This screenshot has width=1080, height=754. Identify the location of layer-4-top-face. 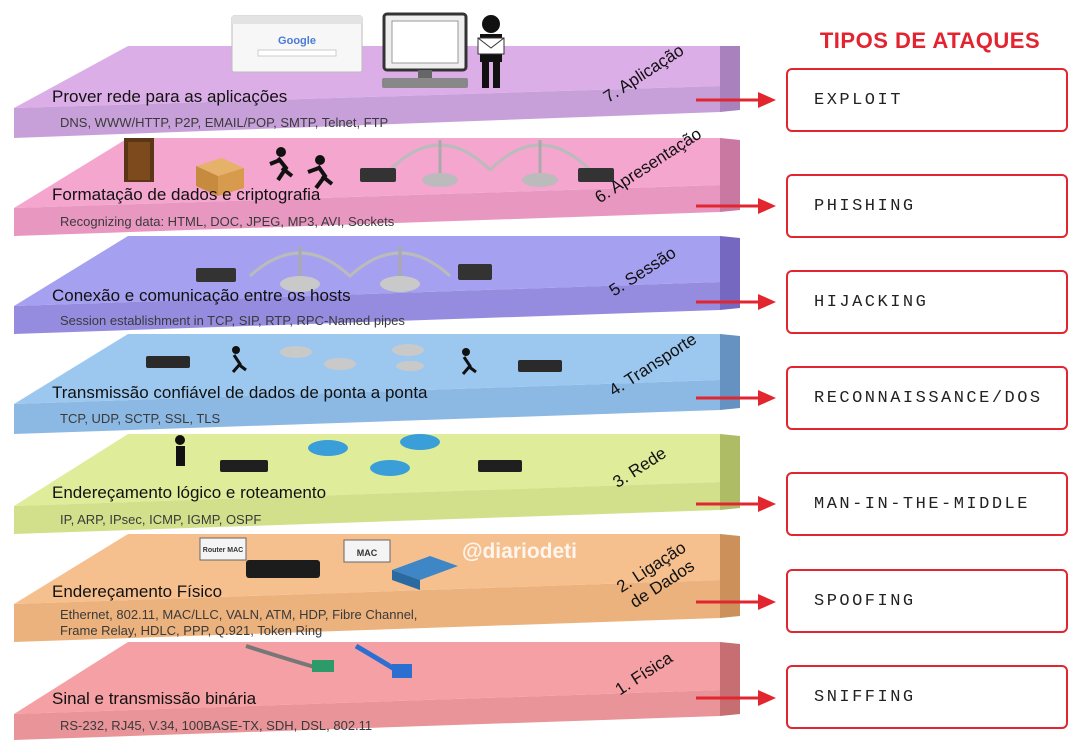
(367, 369).